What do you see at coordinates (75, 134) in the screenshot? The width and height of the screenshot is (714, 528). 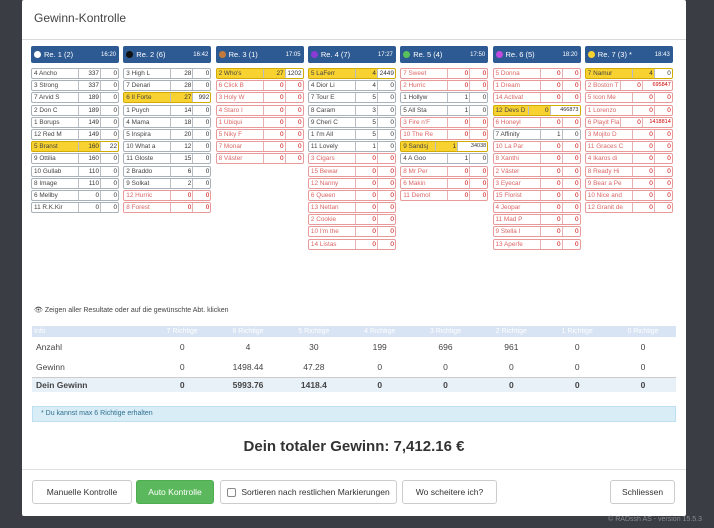 I see `runner-row: 12 Red M 149 0` at bounding box center [75, 134].